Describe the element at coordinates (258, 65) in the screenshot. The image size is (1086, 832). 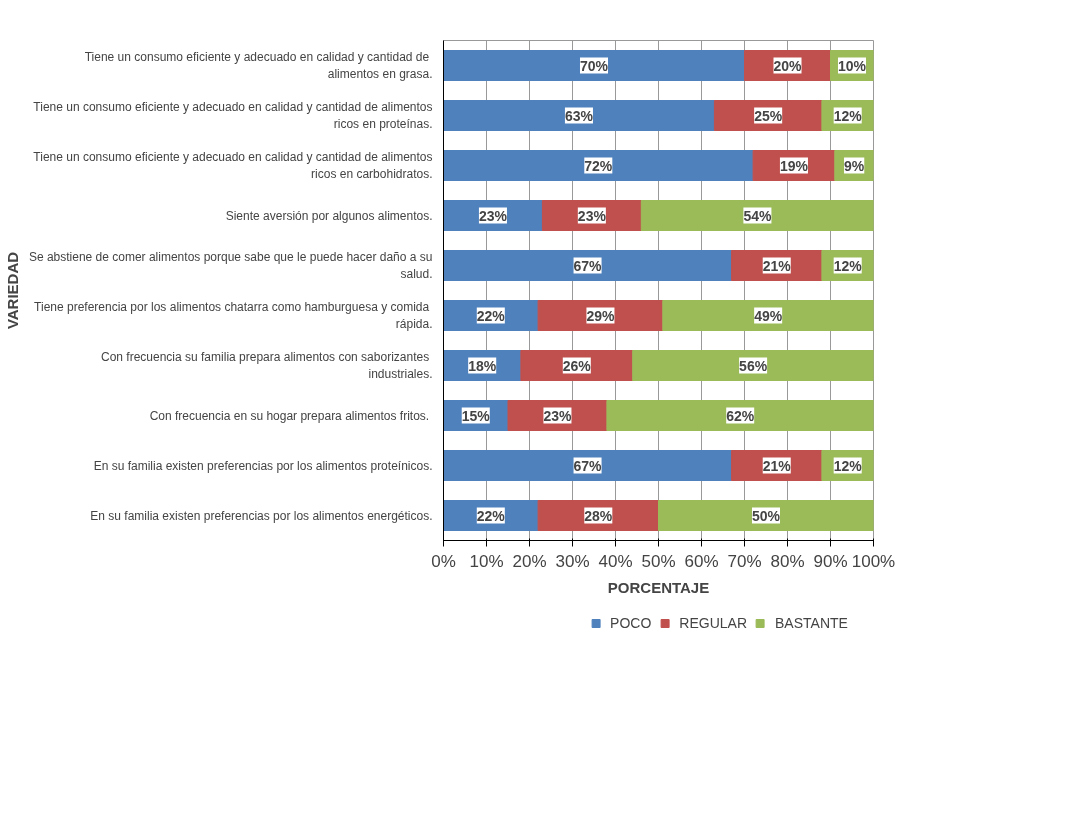
I see `y-tick-label: Tiene un consumo eficiente y adecuado en calidad y cantidad de alimentos en grasa.` at that location.